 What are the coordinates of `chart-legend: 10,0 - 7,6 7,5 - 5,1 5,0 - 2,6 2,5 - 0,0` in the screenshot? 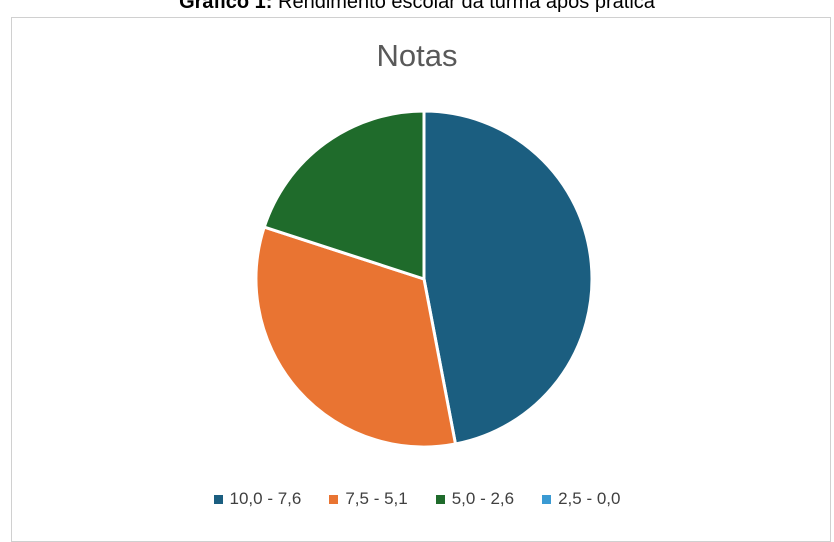 It's located at (417, 499).